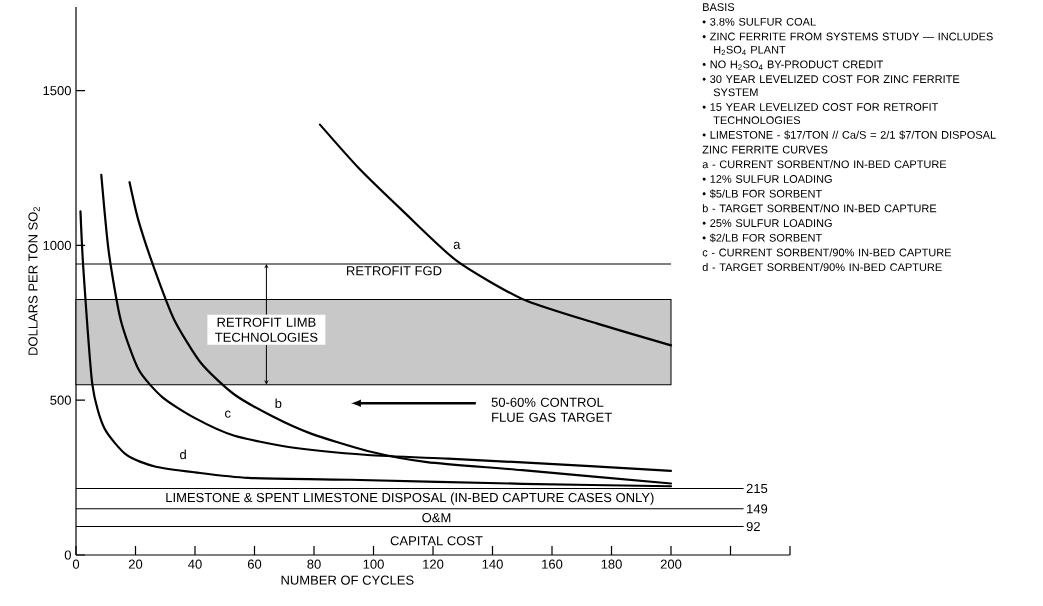 This screenshot has width=1043, height=606. Describe the element at coordinates (793, 65) in the screenshot. I see `annotation: • NO H$_{2}$SO$_{4}$ BY-PRODUCT CREDIT` at that location.